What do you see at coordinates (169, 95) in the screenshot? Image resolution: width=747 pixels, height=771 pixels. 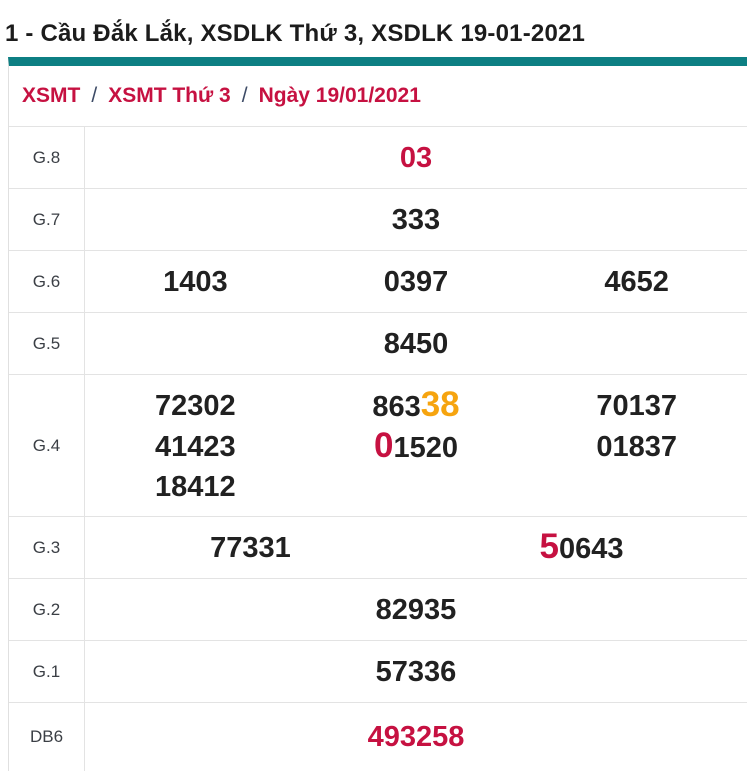 I see `breadcrumb-link-xsmt-thu-3: XSMT Thứ 3` at bounding box center [169, 95].